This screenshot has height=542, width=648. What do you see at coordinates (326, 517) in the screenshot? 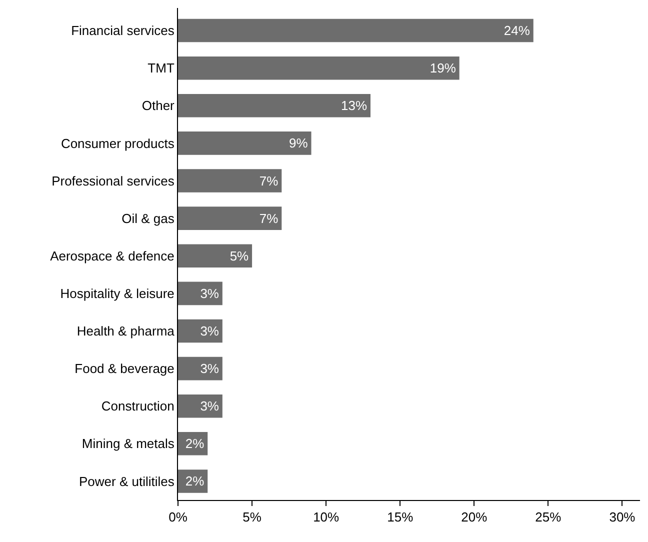
I see `x-tick-label: 10%` at bounding box center [326, 517].